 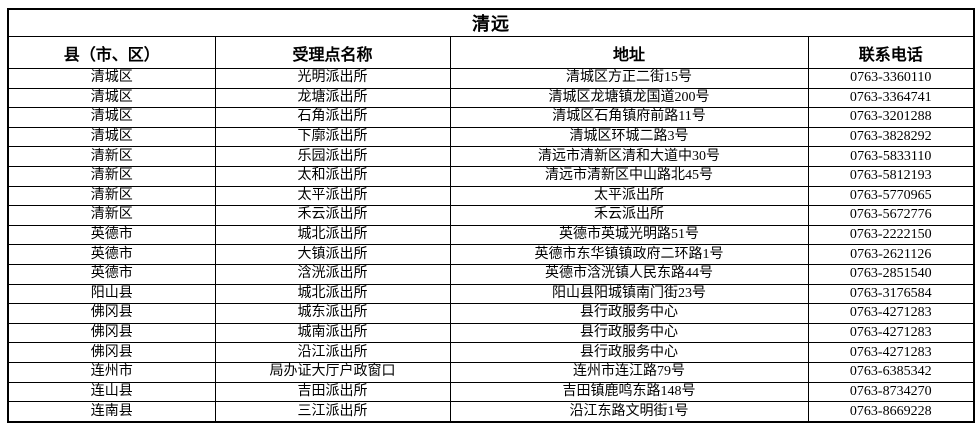 I want to click on table-row: 清新区 禾云派出所 禾云派出所 0763-5672776, so click(x=491, y=215).